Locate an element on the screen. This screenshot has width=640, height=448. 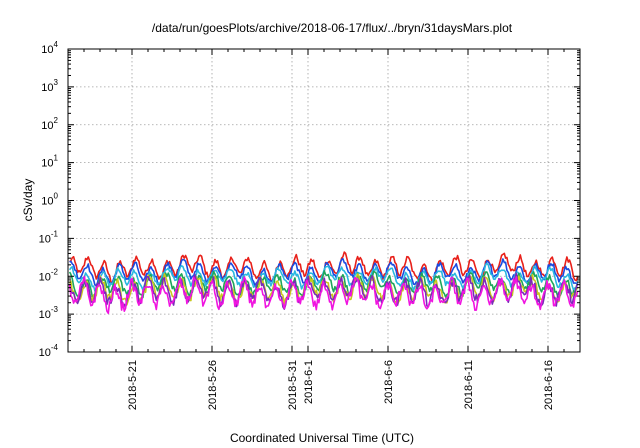
y-tick-label: 10⁻¹ is located at coordinates (49, 237).